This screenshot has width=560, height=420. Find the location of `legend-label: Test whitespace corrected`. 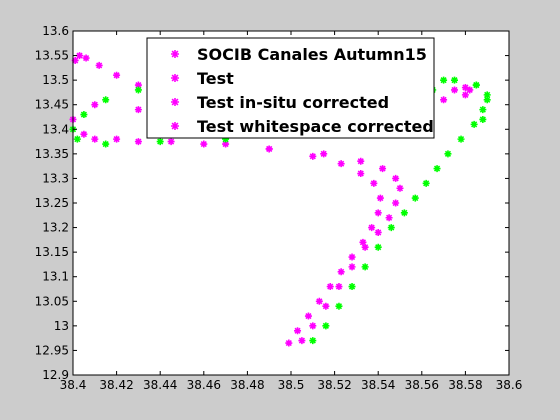

legend-label: Test whitespace corrected is located at coordinates (315, 126).